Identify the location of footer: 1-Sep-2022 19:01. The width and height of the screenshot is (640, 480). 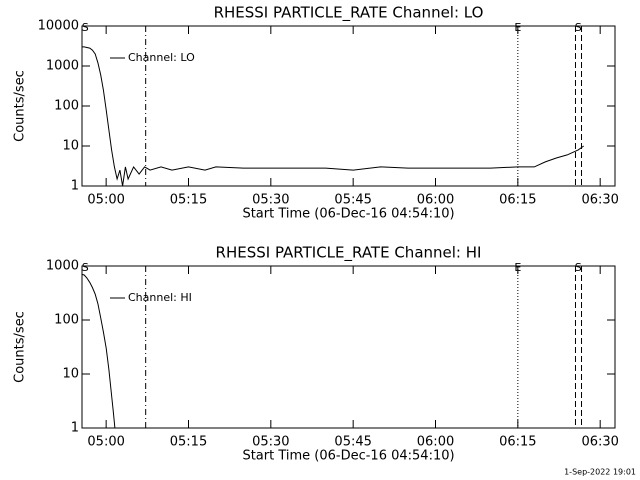
(600, 472).